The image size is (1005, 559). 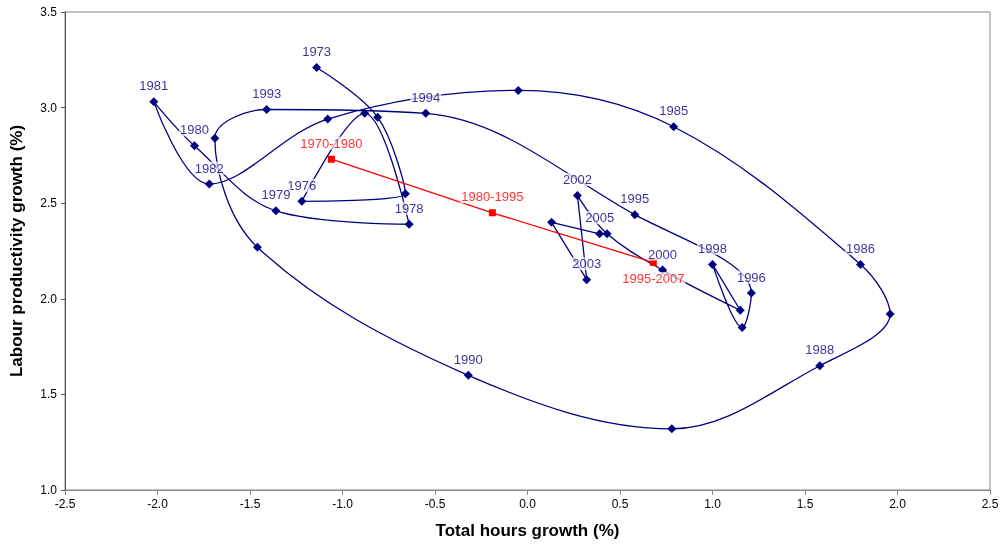 What do you see at coordinates (820, 350) in the screenshot?
I see `annotation: 1988` at bounding box center [820, 350].